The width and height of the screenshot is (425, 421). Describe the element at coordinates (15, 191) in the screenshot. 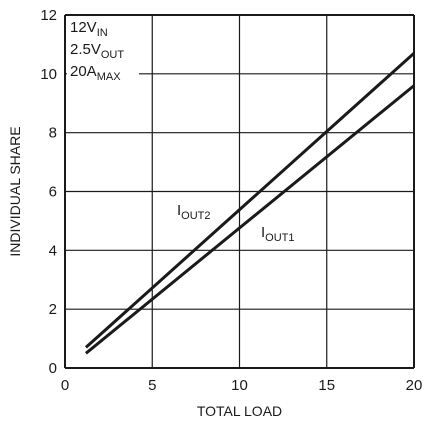

I see `y-axis-label: INDIVIDUAL SHARE` at that location.